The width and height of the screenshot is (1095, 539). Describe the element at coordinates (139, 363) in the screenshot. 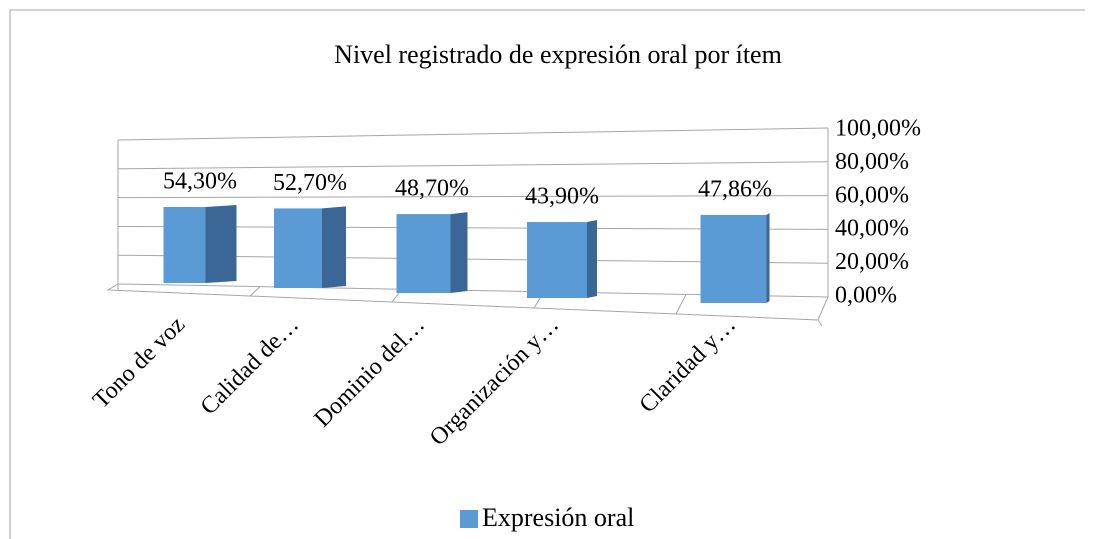

I see `x-tick-label: Tono de voz` at that location.